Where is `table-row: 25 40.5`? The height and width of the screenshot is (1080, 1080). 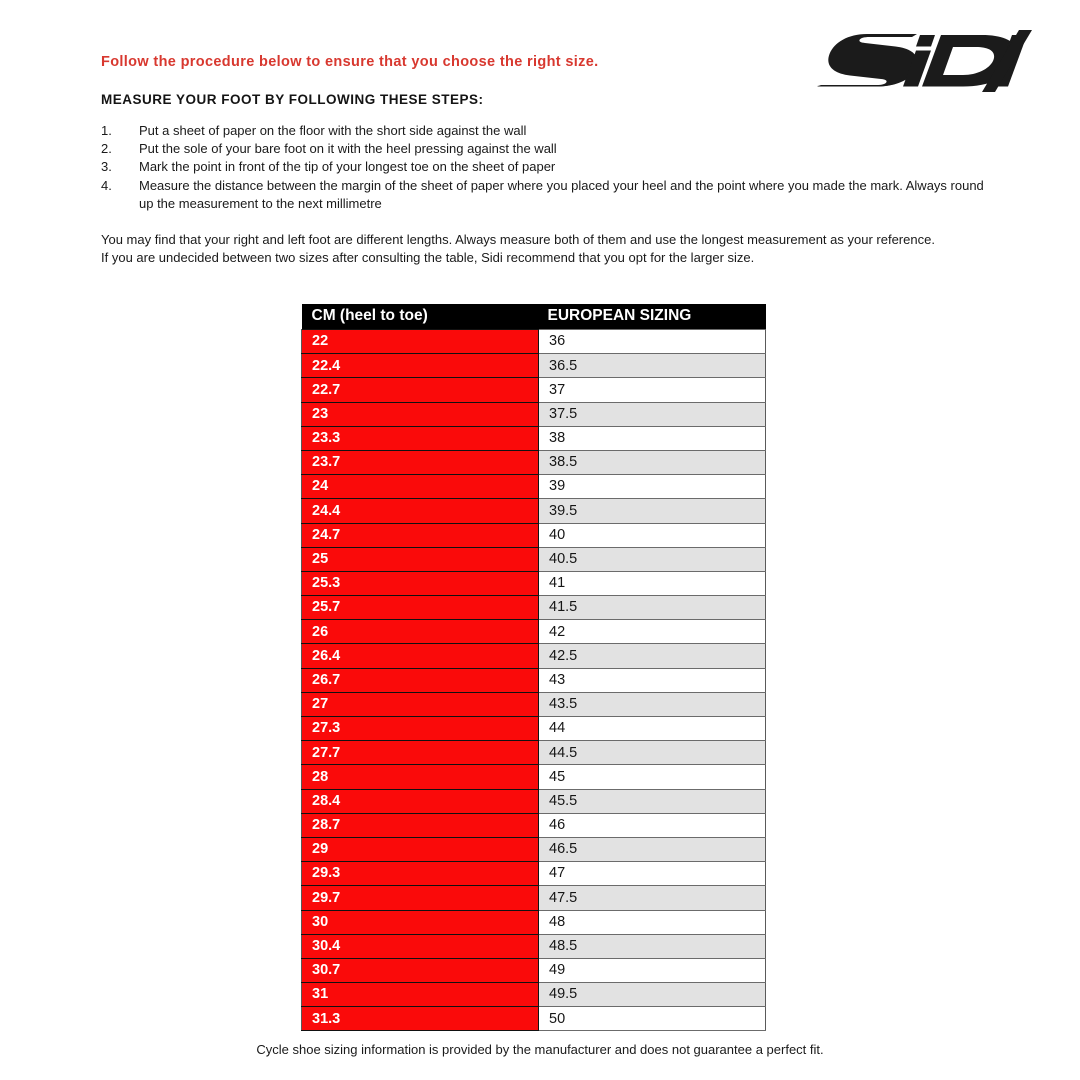
table-row: 25 40.5 is located at coordinates (533, 559).